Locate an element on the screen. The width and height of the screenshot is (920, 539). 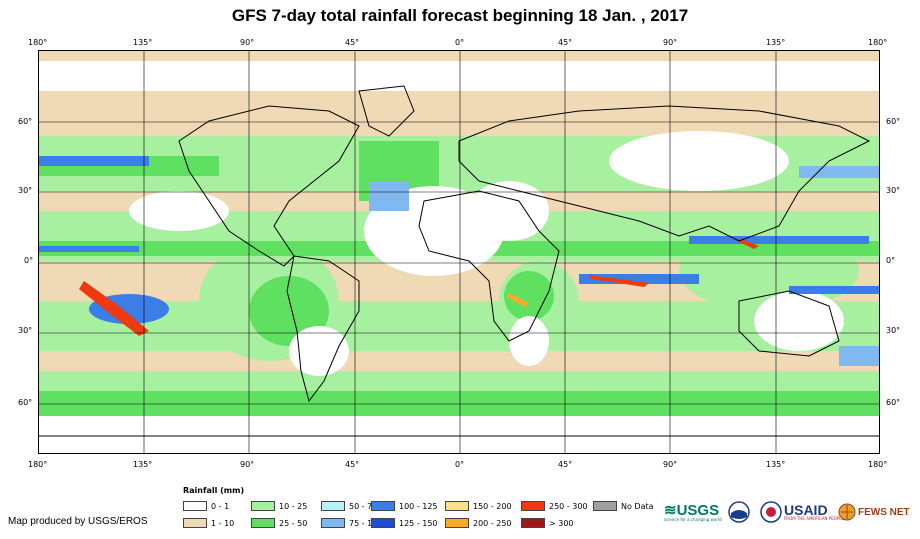
australia-outline is located at coordinates (789, 323).